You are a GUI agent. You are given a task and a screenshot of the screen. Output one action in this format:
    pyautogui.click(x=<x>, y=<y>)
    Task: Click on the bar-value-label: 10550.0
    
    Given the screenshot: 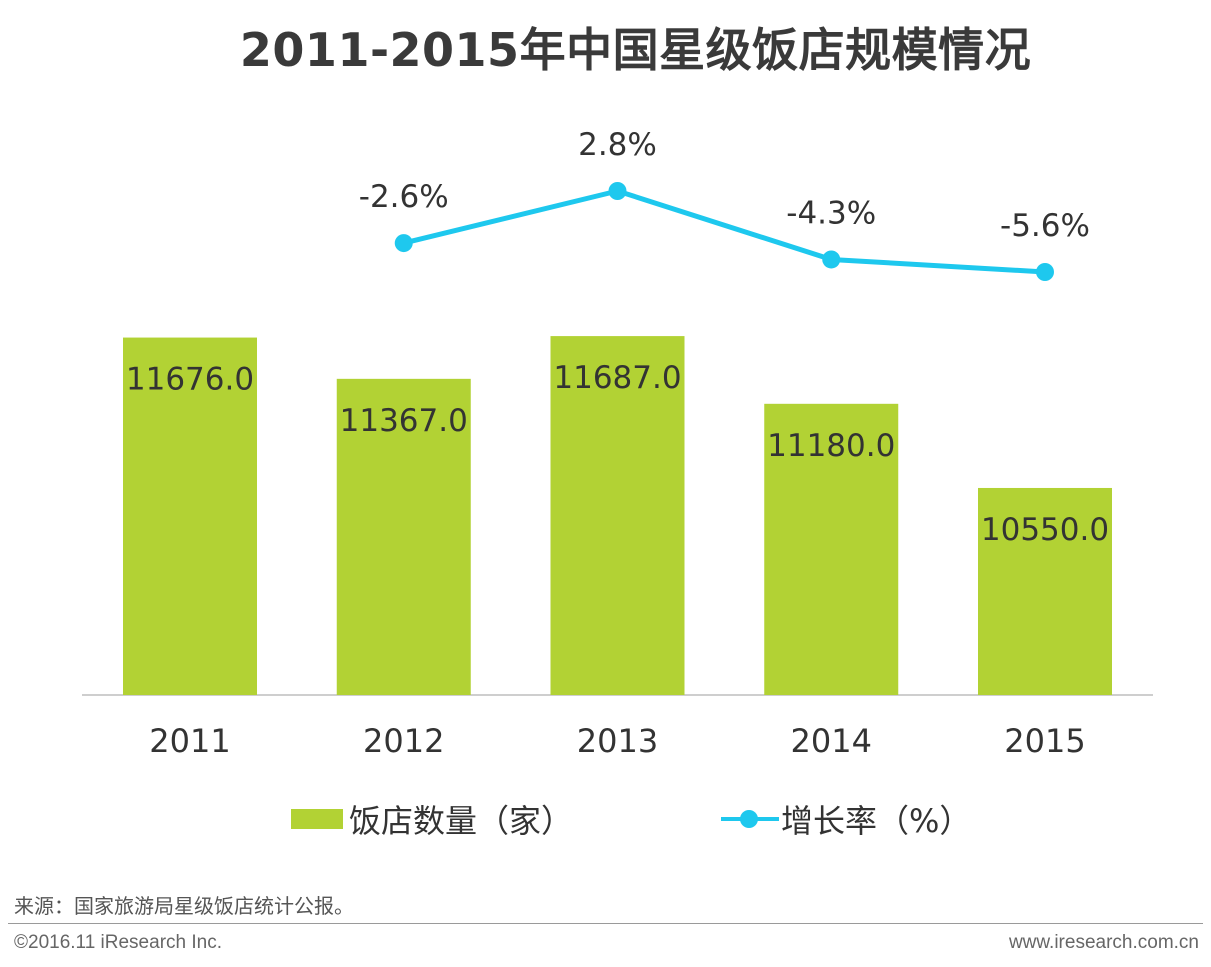 What is the action you would take?
    pyautogui.click(x=1045, y=530)
    